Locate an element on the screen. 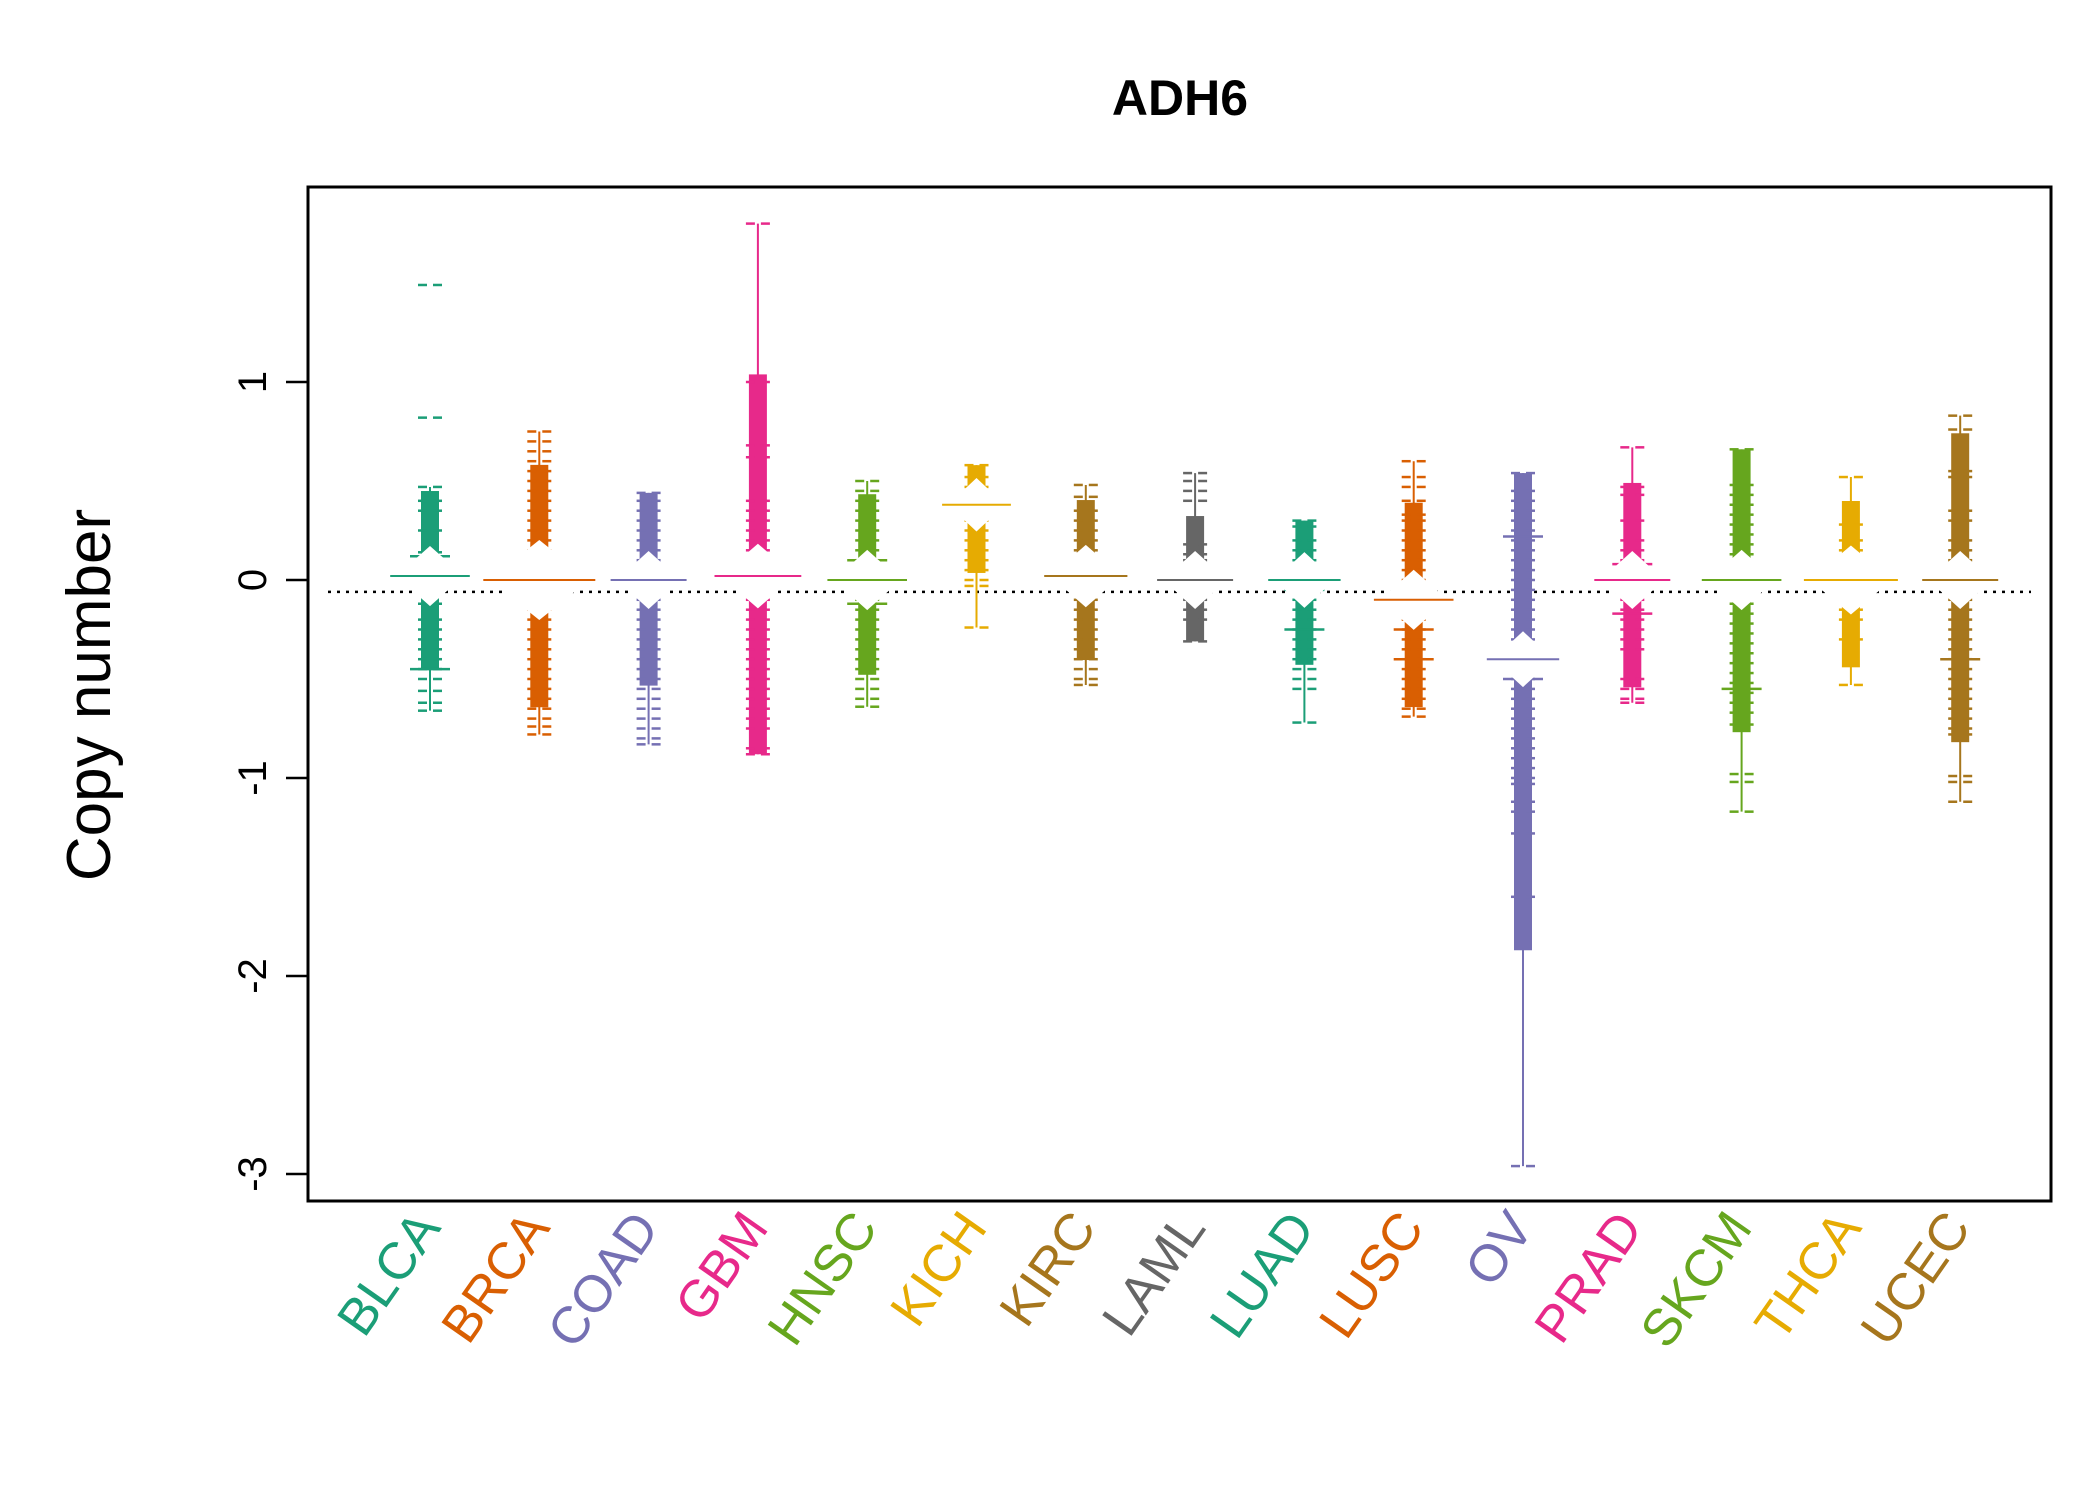 This screenshot has height=1500, width=2100. y-tick-label: -2 is located at coordinates (253, 976).